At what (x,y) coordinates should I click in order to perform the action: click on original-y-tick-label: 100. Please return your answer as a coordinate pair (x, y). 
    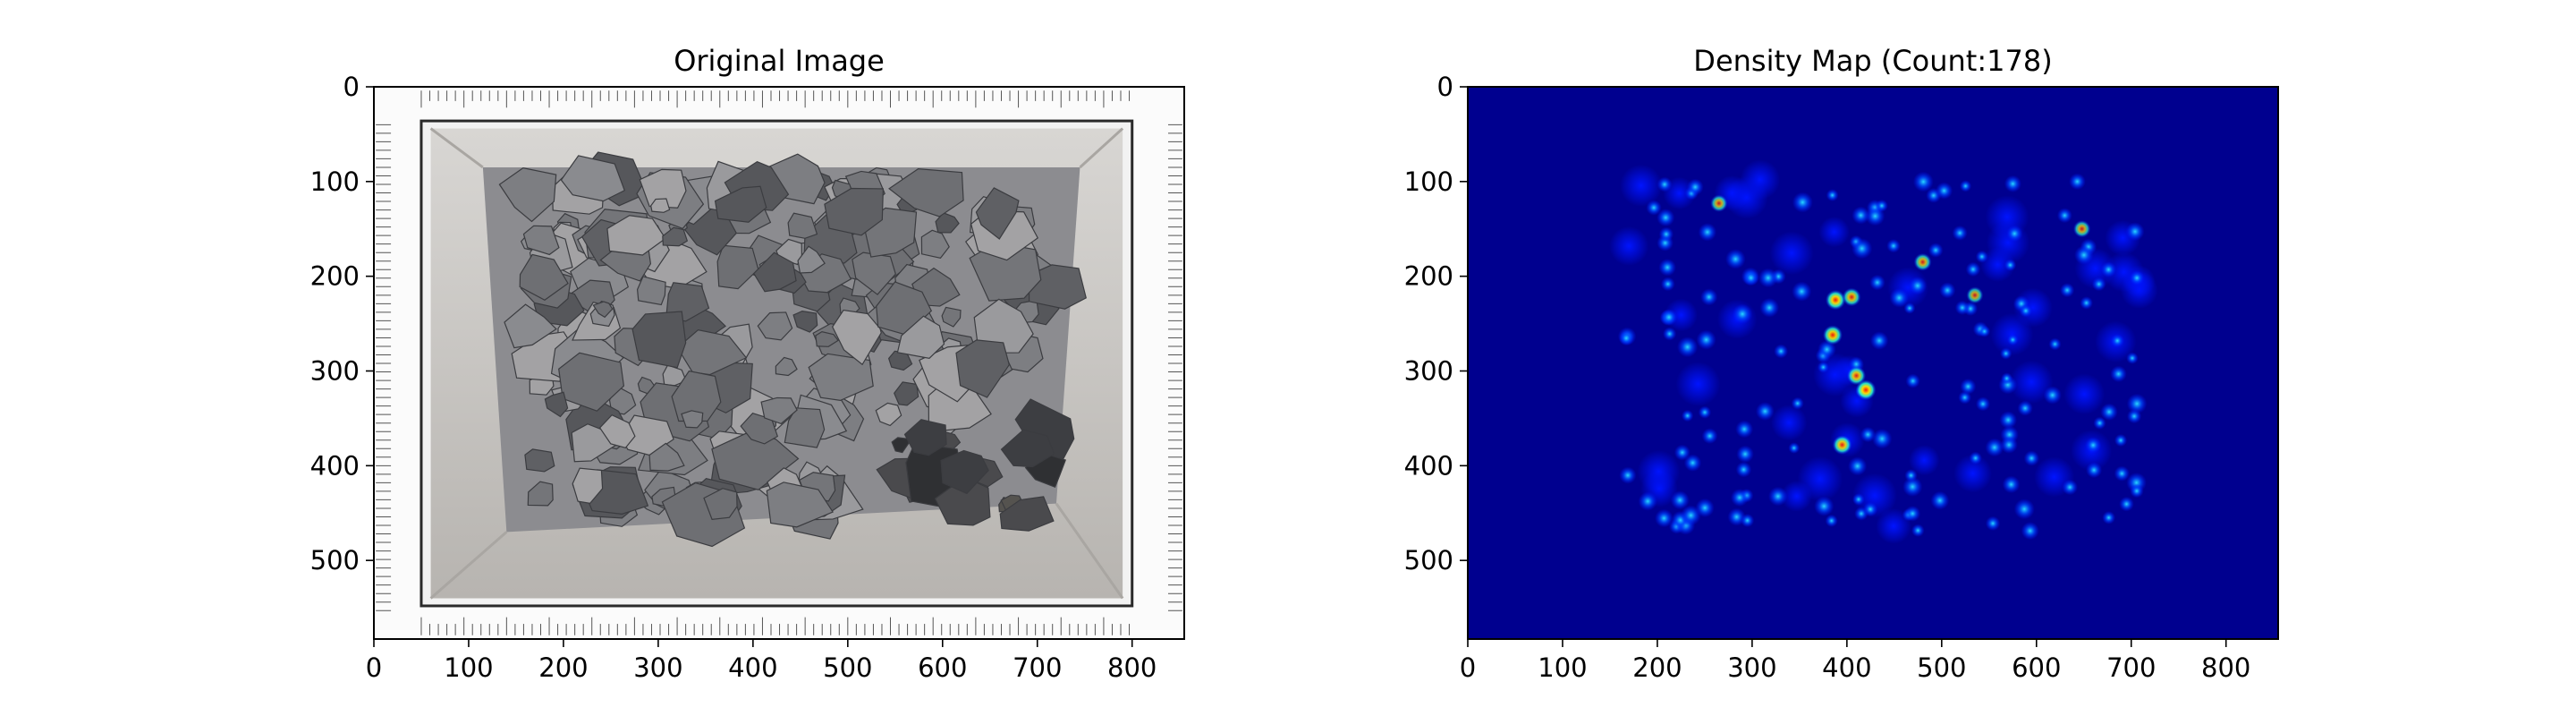
    Looking at the image, I should click on (335, 181).